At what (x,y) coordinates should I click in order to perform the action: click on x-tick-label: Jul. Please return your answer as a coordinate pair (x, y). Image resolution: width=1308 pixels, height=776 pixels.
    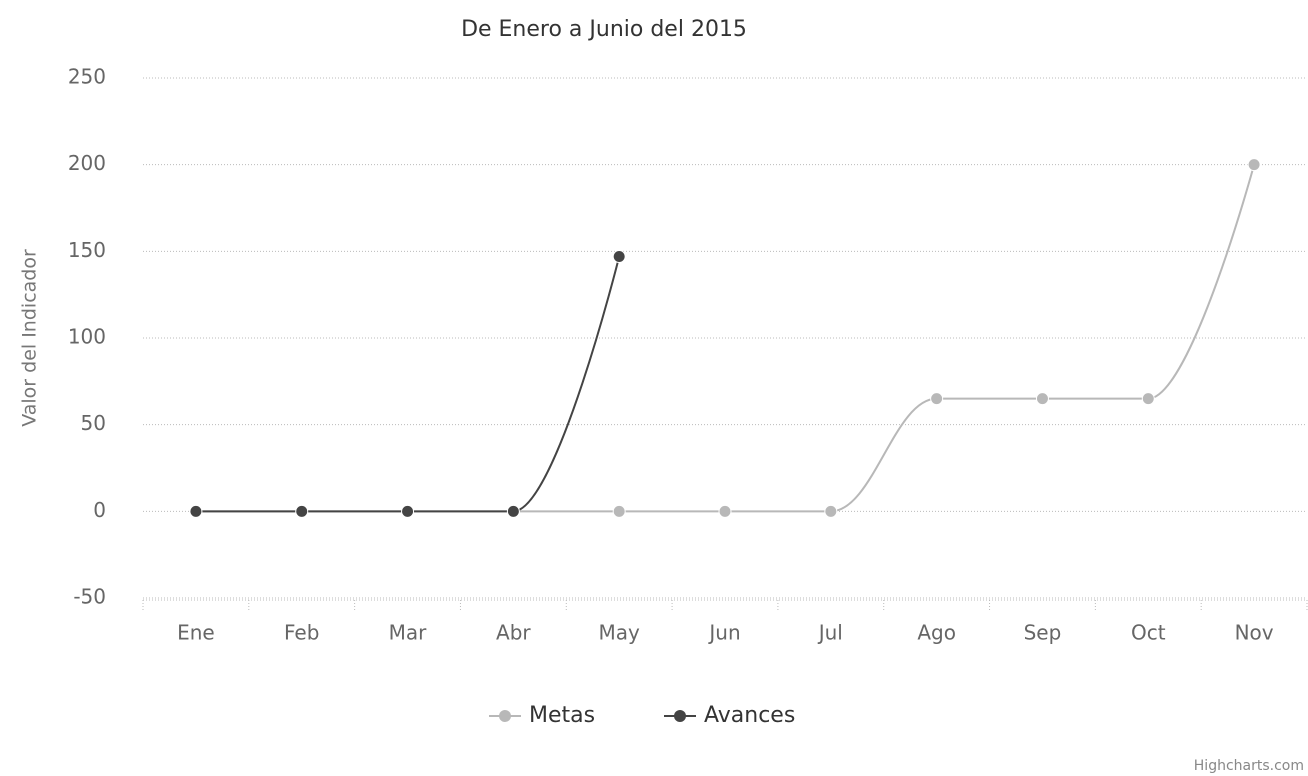
    Looking at the image, I should click on (830, 633).